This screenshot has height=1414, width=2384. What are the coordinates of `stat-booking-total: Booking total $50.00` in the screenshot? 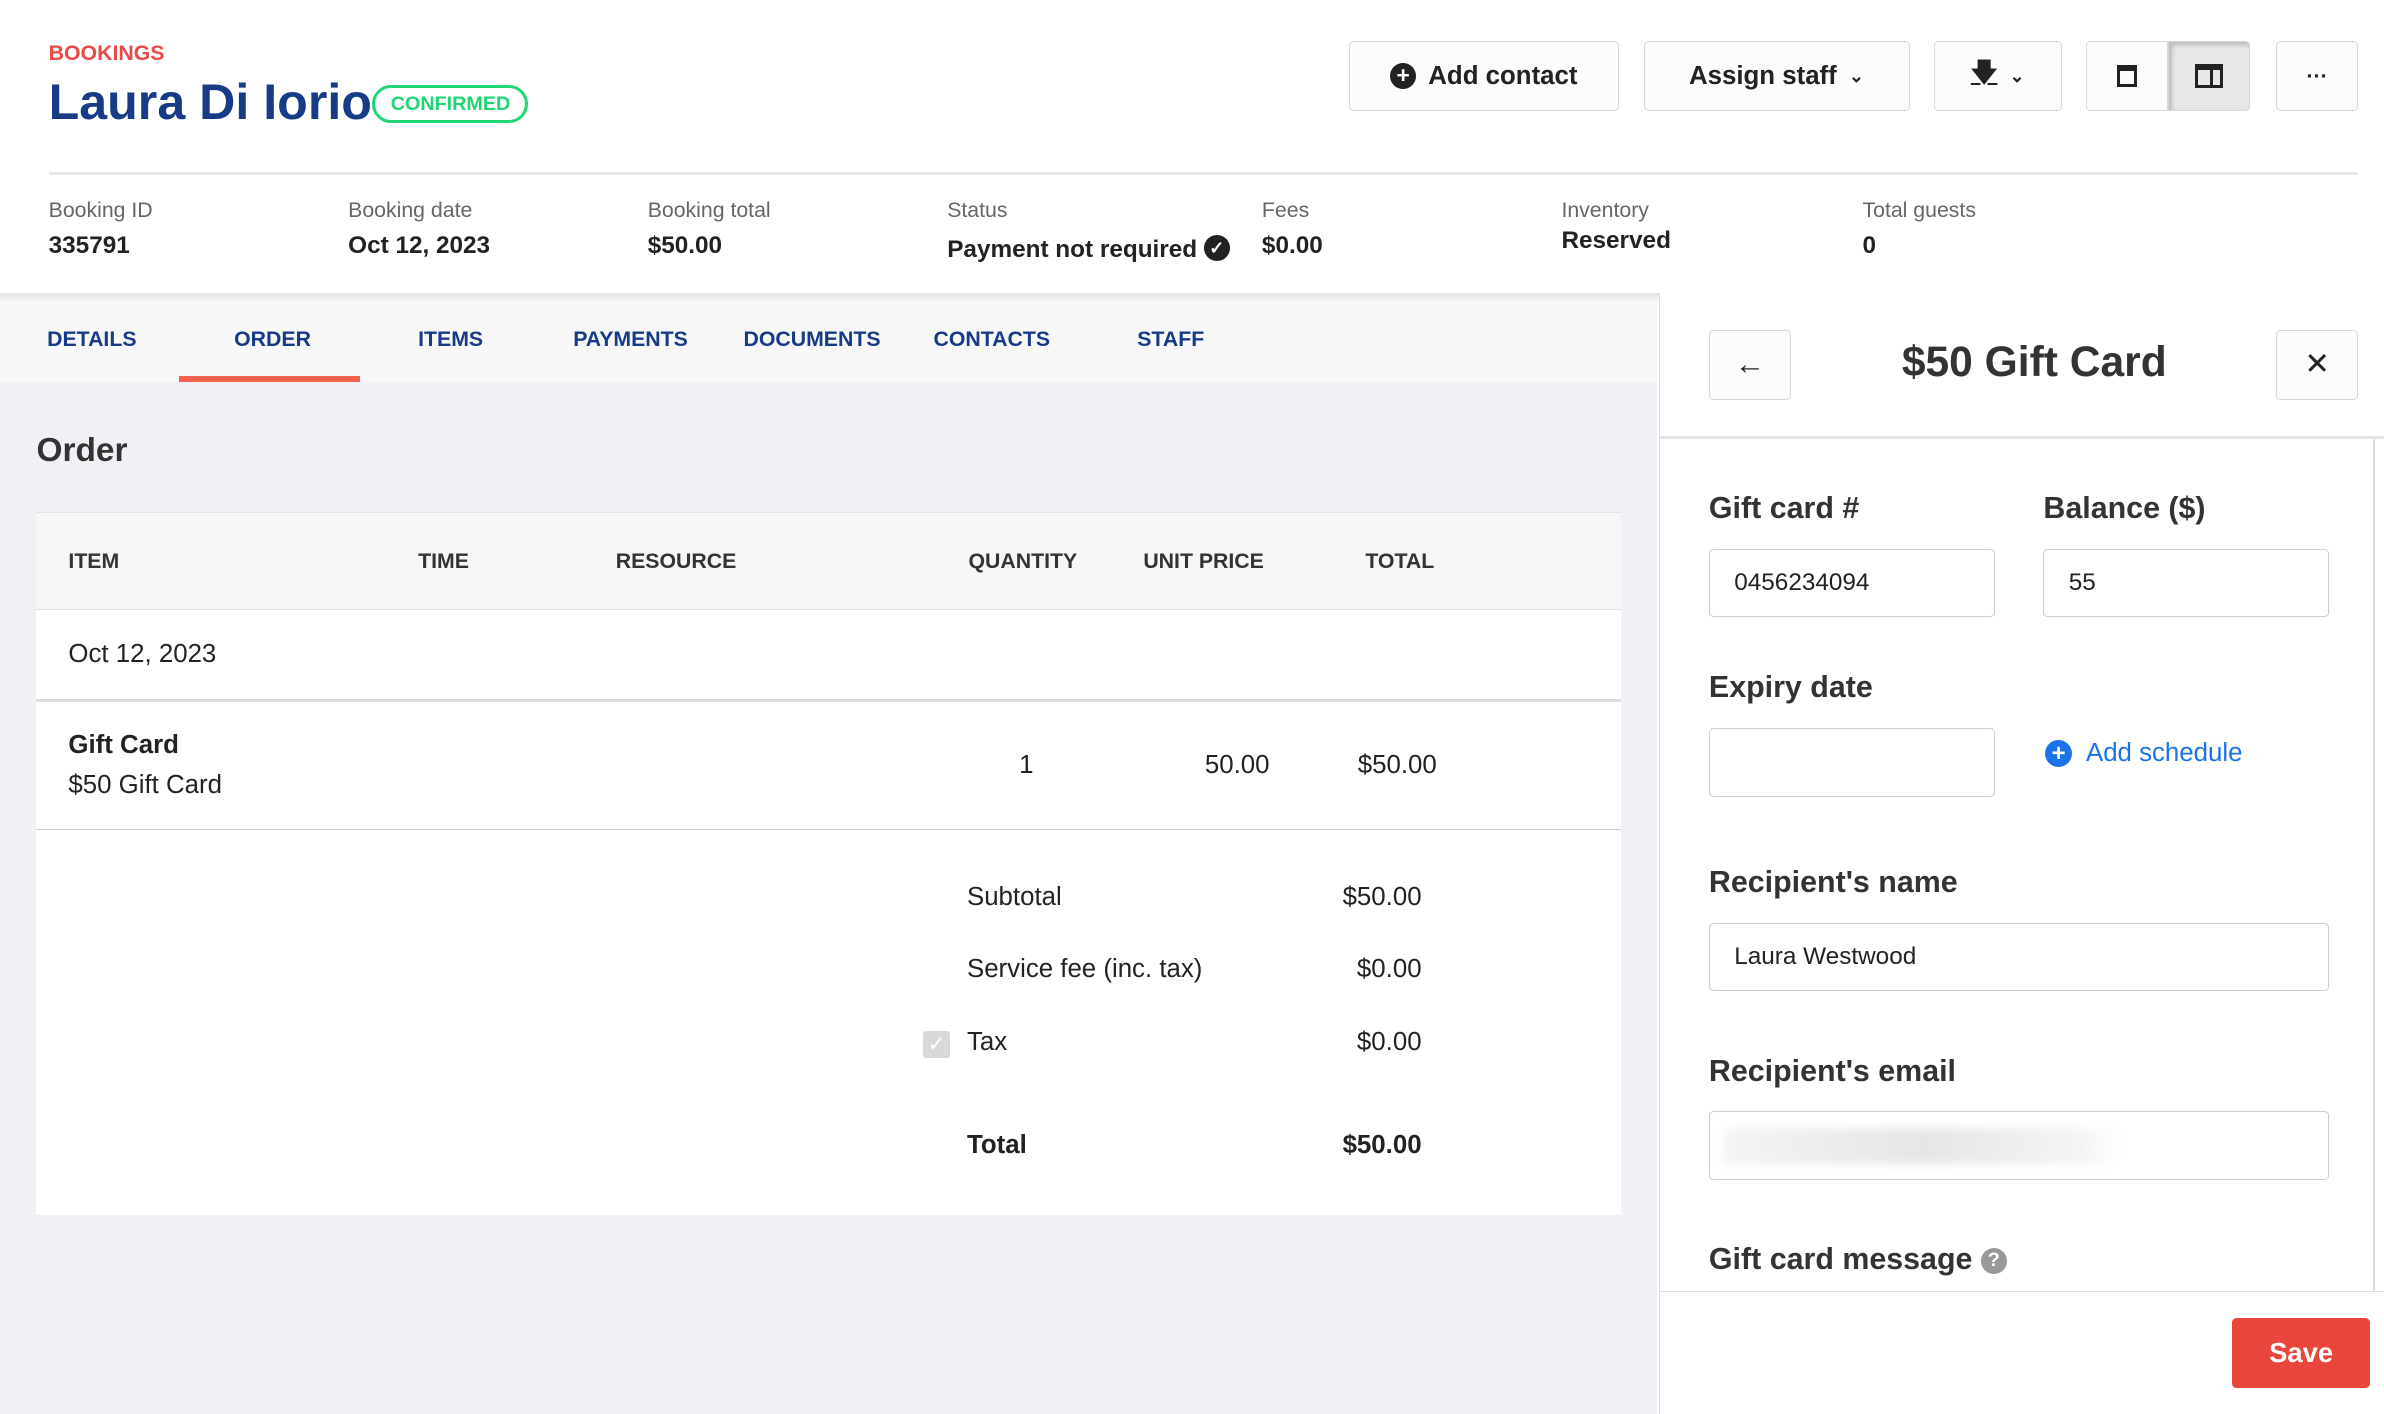 It's located at (709, 229).